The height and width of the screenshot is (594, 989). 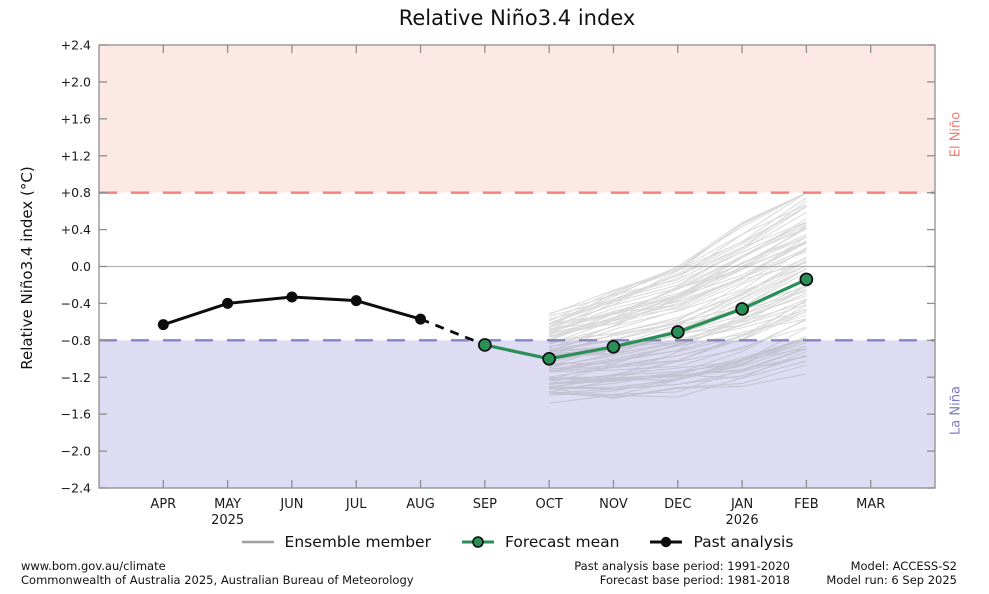 I want to click on x-year-label: 2025, so click(x=227, y=520).